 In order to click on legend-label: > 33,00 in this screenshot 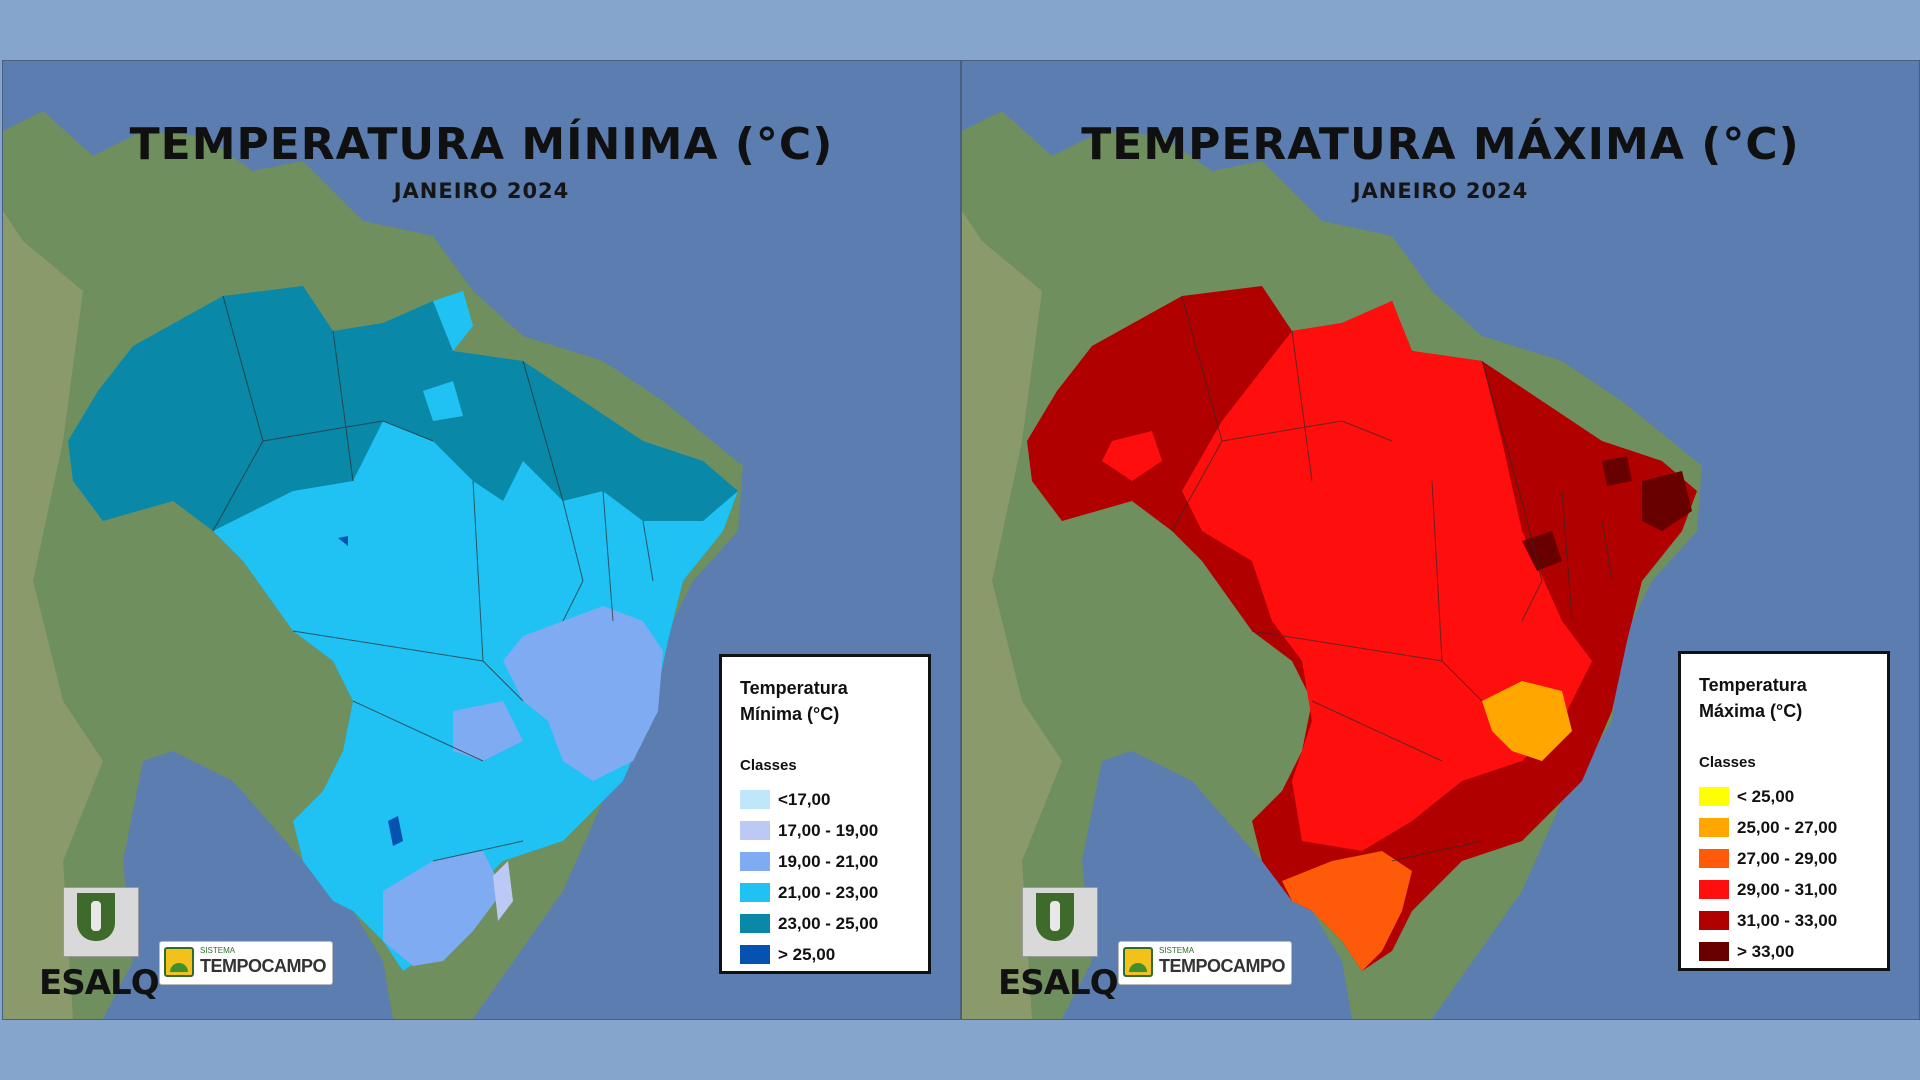, I will do `click(1766, 951)`.